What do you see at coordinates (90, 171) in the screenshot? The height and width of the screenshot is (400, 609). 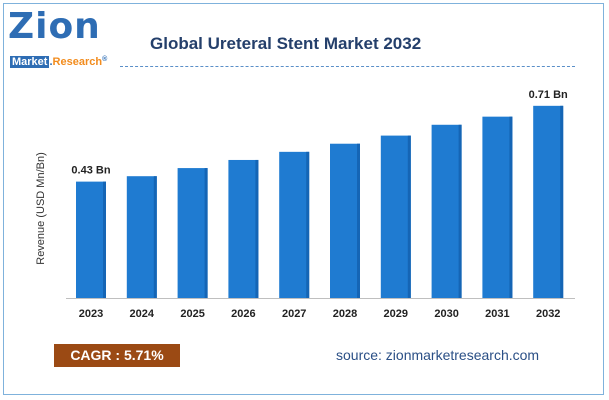 I see `data-label-2023: 0.43 Bn` at bounding box center [90, 171].